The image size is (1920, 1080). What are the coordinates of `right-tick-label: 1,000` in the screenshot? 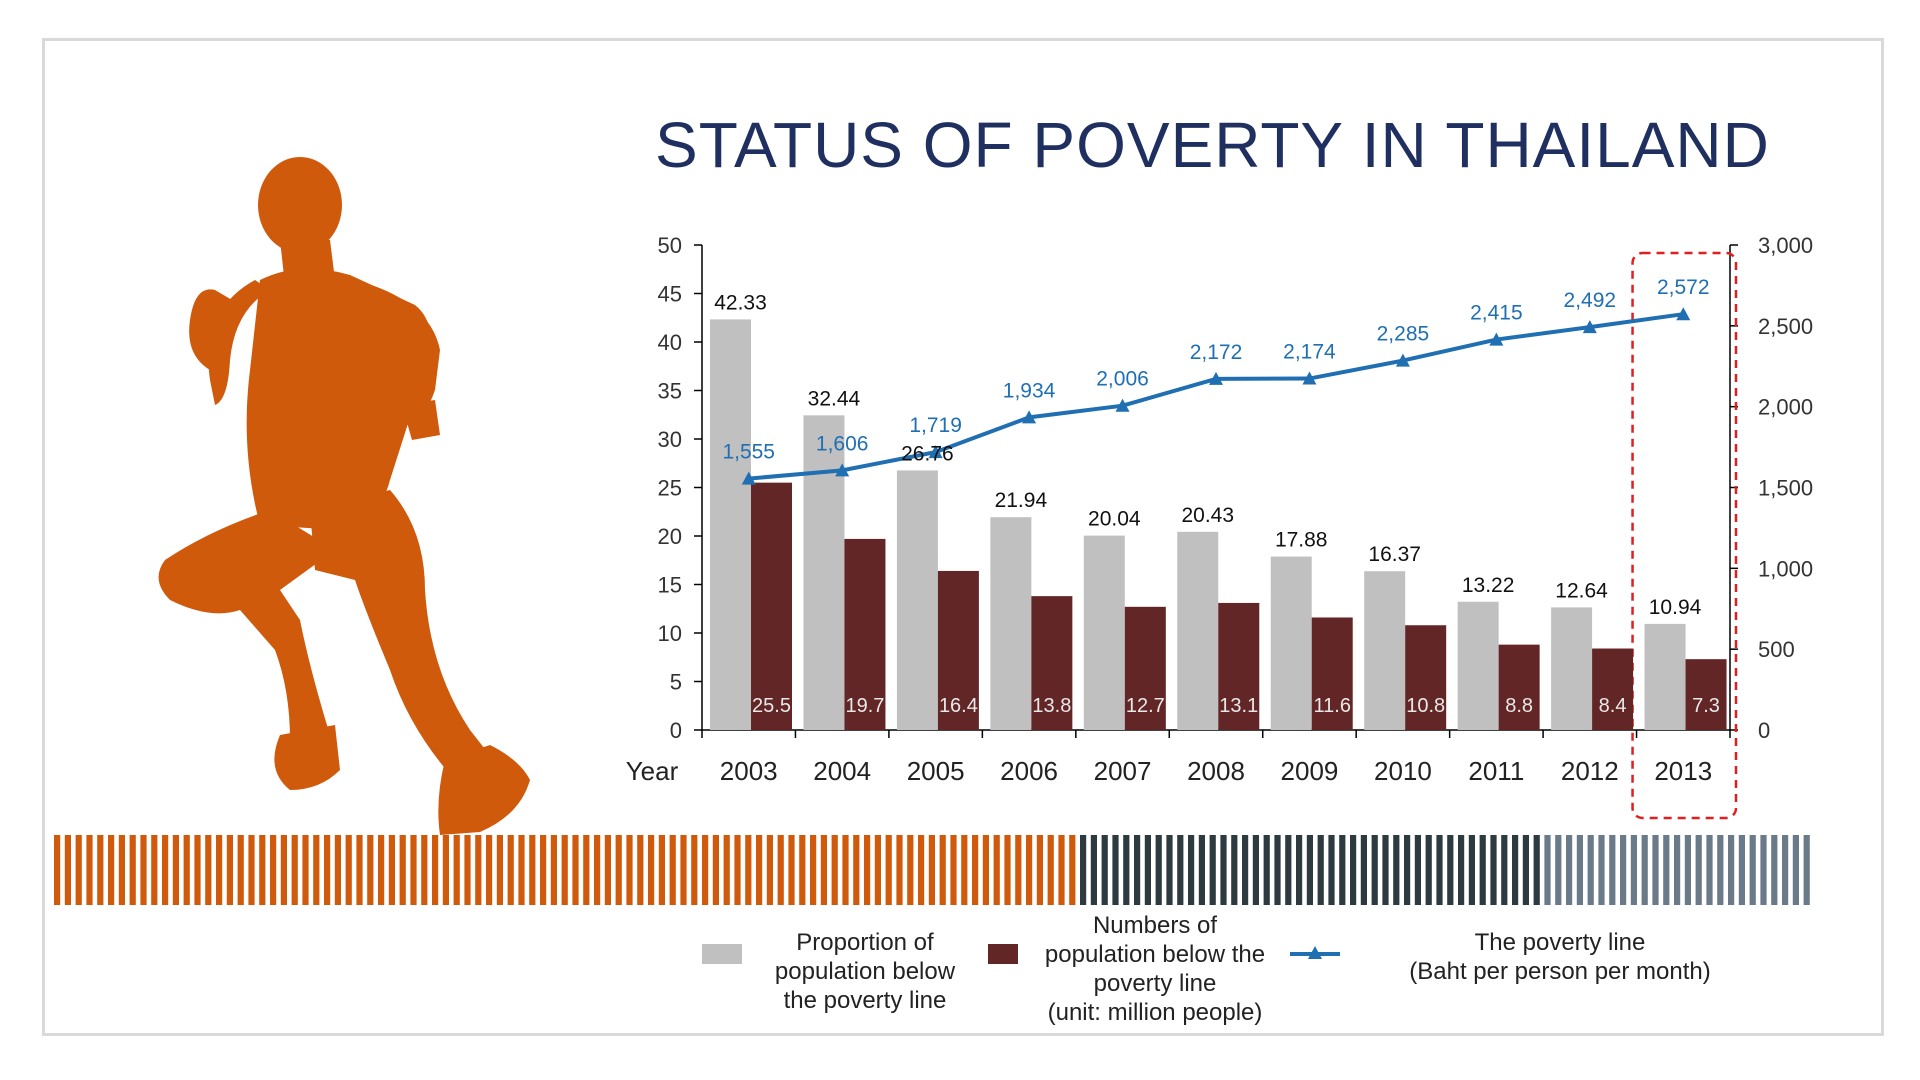 It's located at (1785, 568).